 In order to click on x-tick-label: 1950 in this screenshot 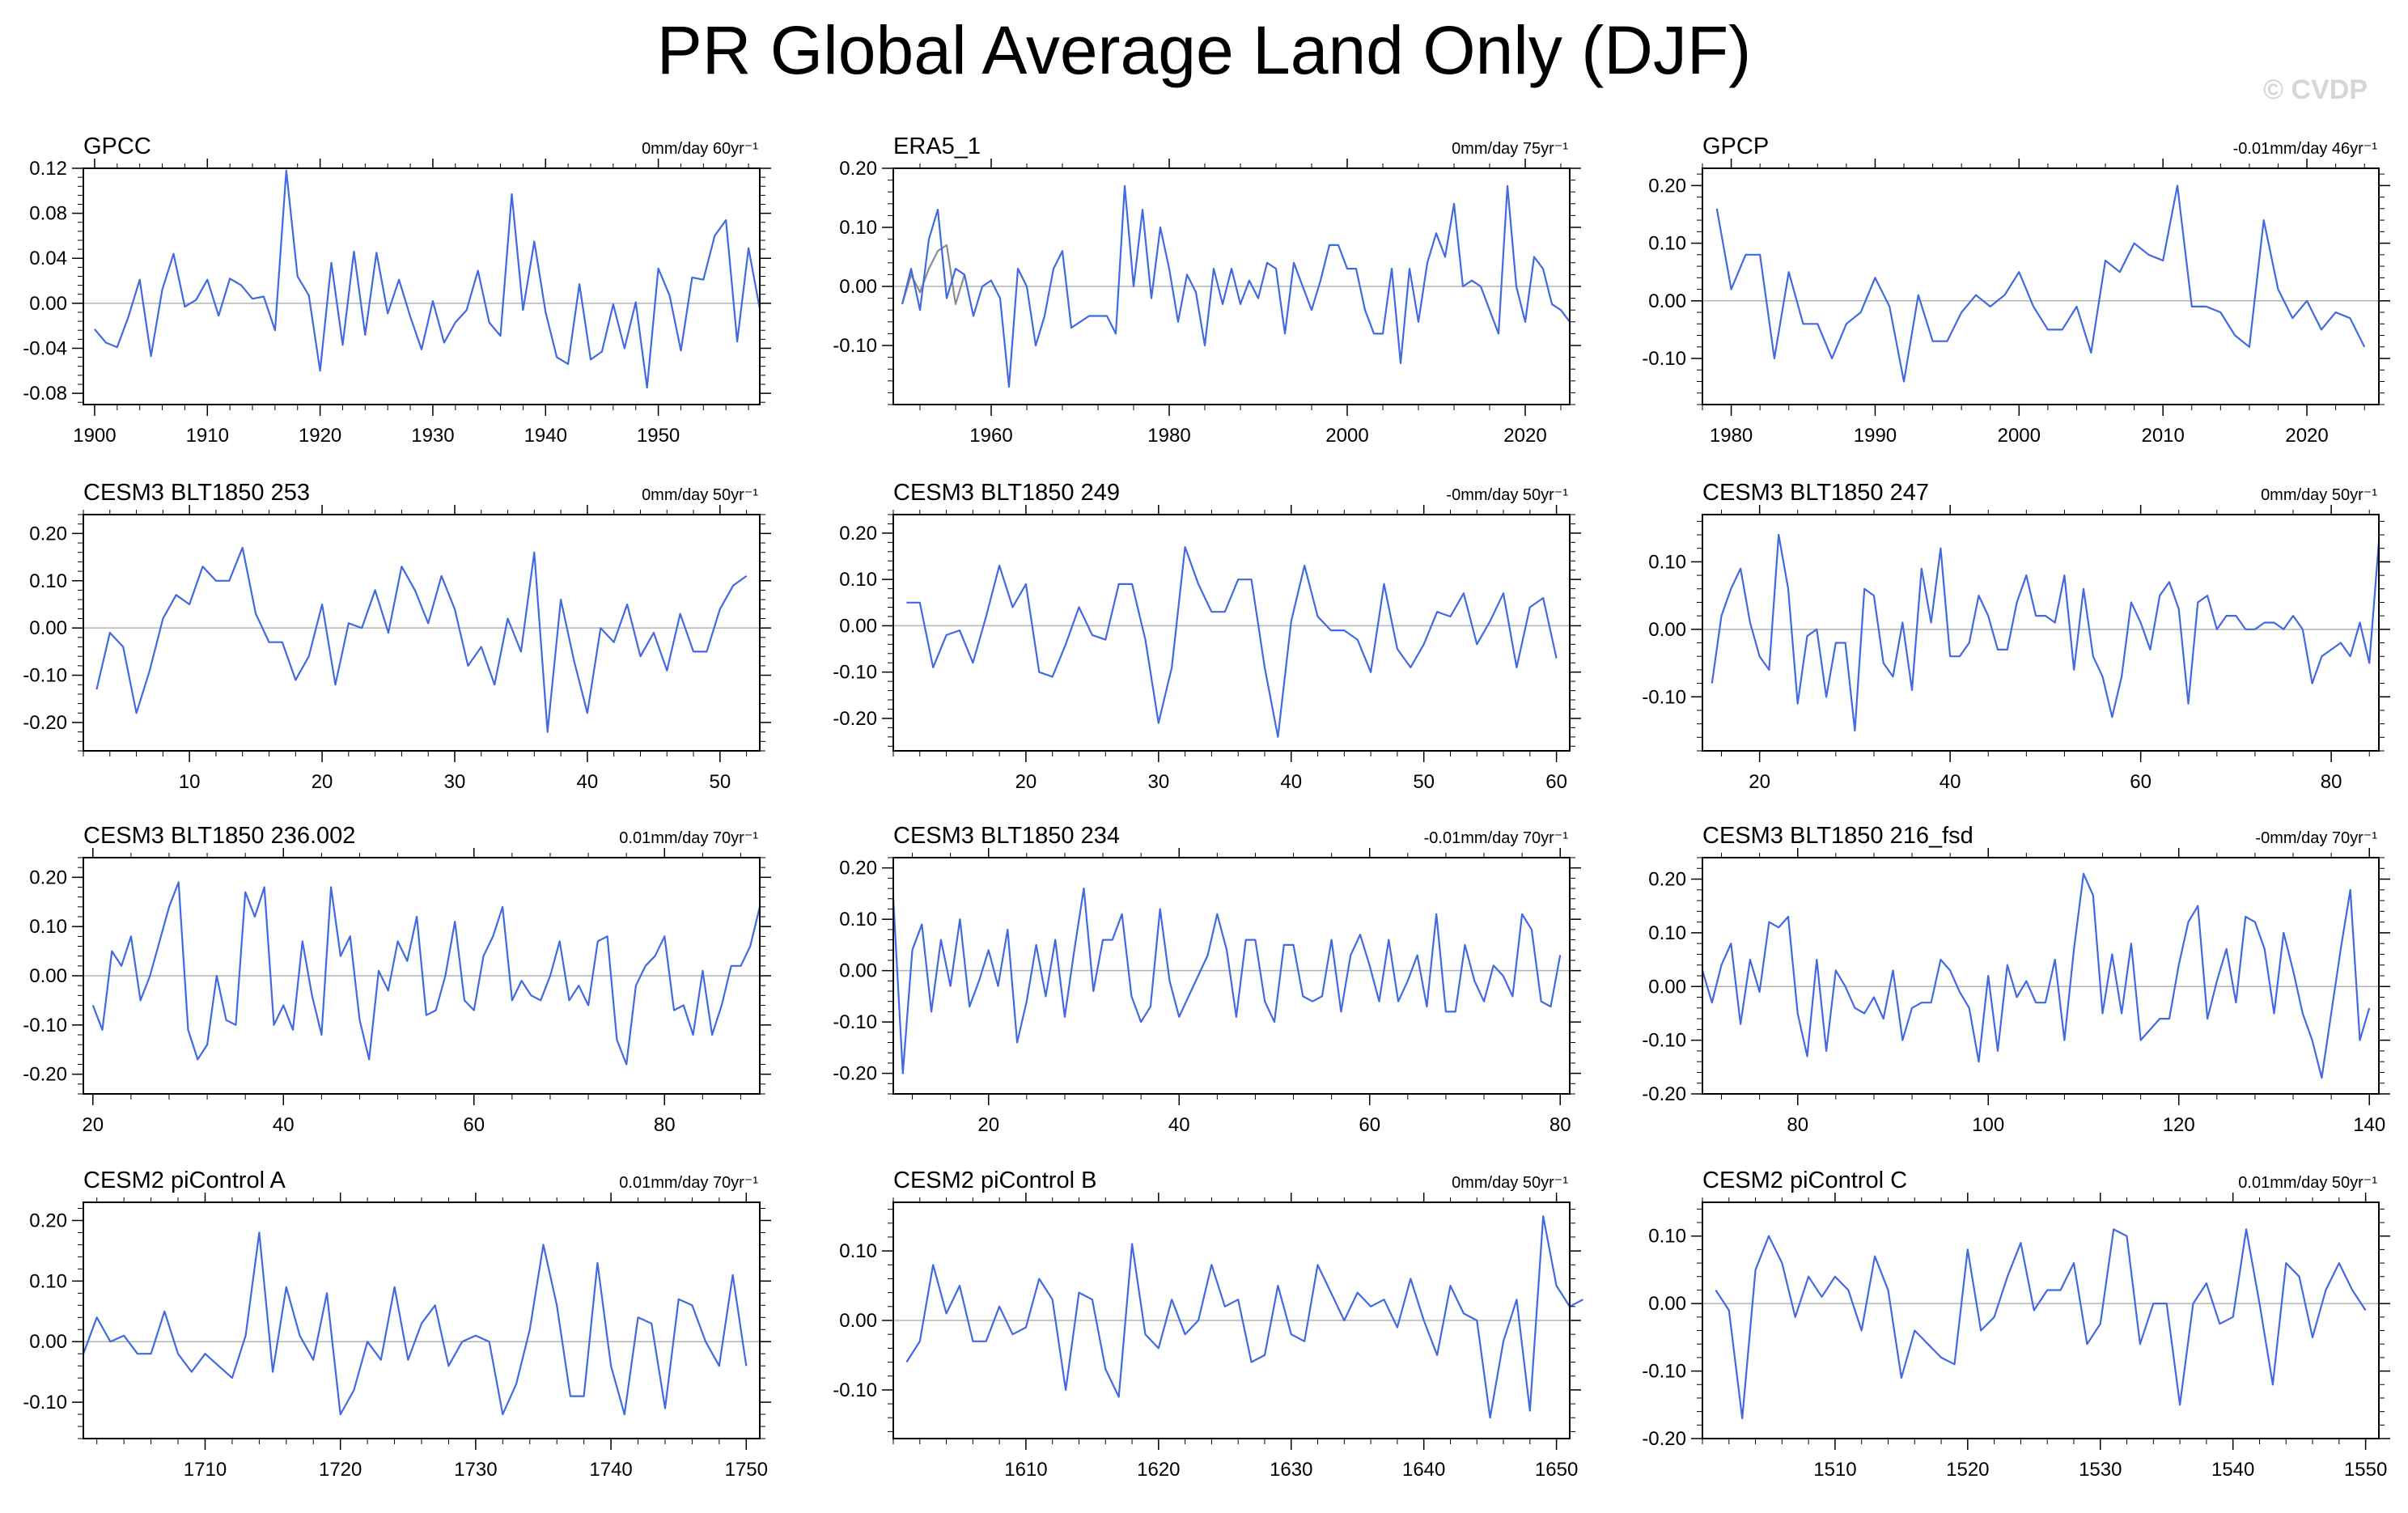, I will do `click(658, 436)`.